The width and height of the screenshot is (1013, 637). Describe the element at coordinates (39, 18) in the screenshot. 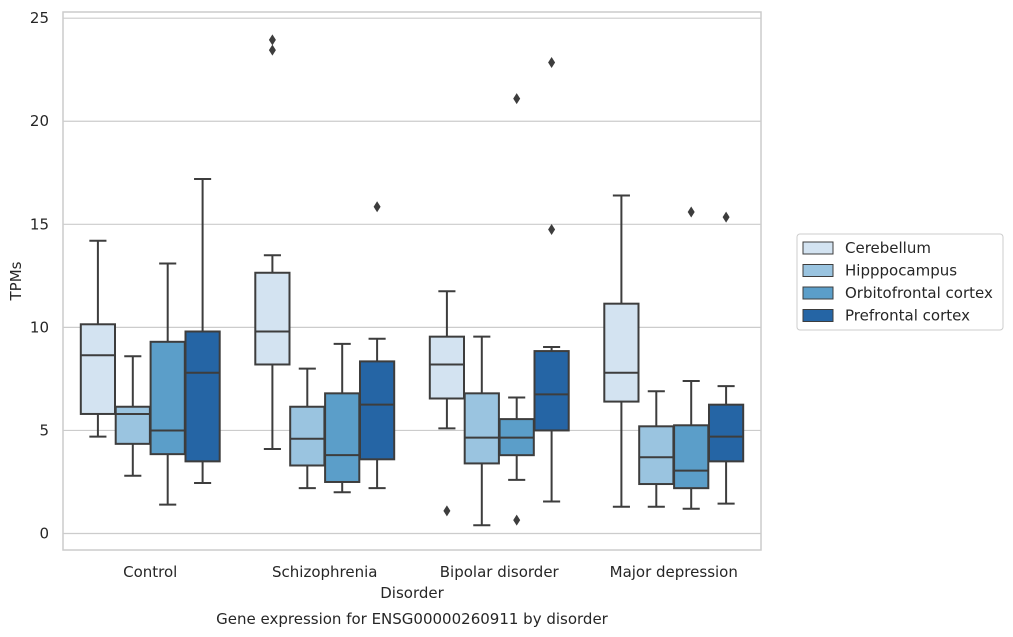

I see `y-tick-label: 25` at that location.